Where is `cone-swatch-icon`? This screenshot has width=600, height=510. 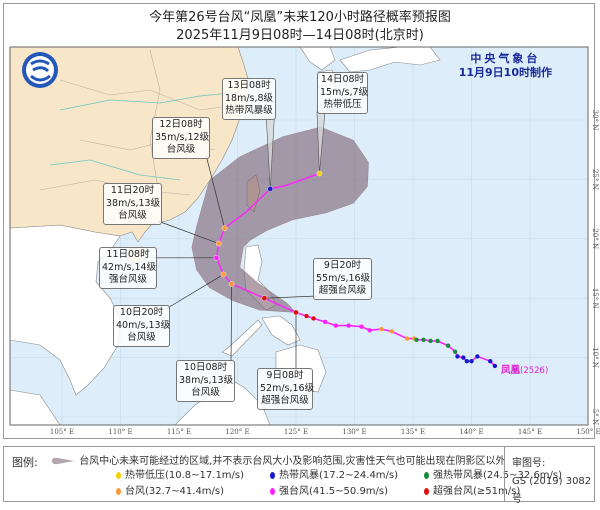
cone-swatch-icon is located at coordinates (63, 461).